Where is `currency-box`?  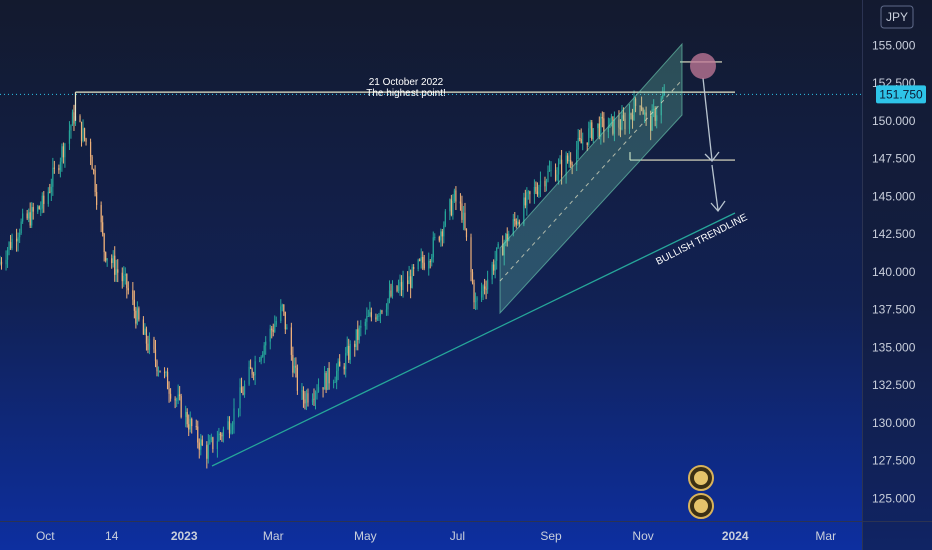 currency-box is located at coordinates (897, 17).